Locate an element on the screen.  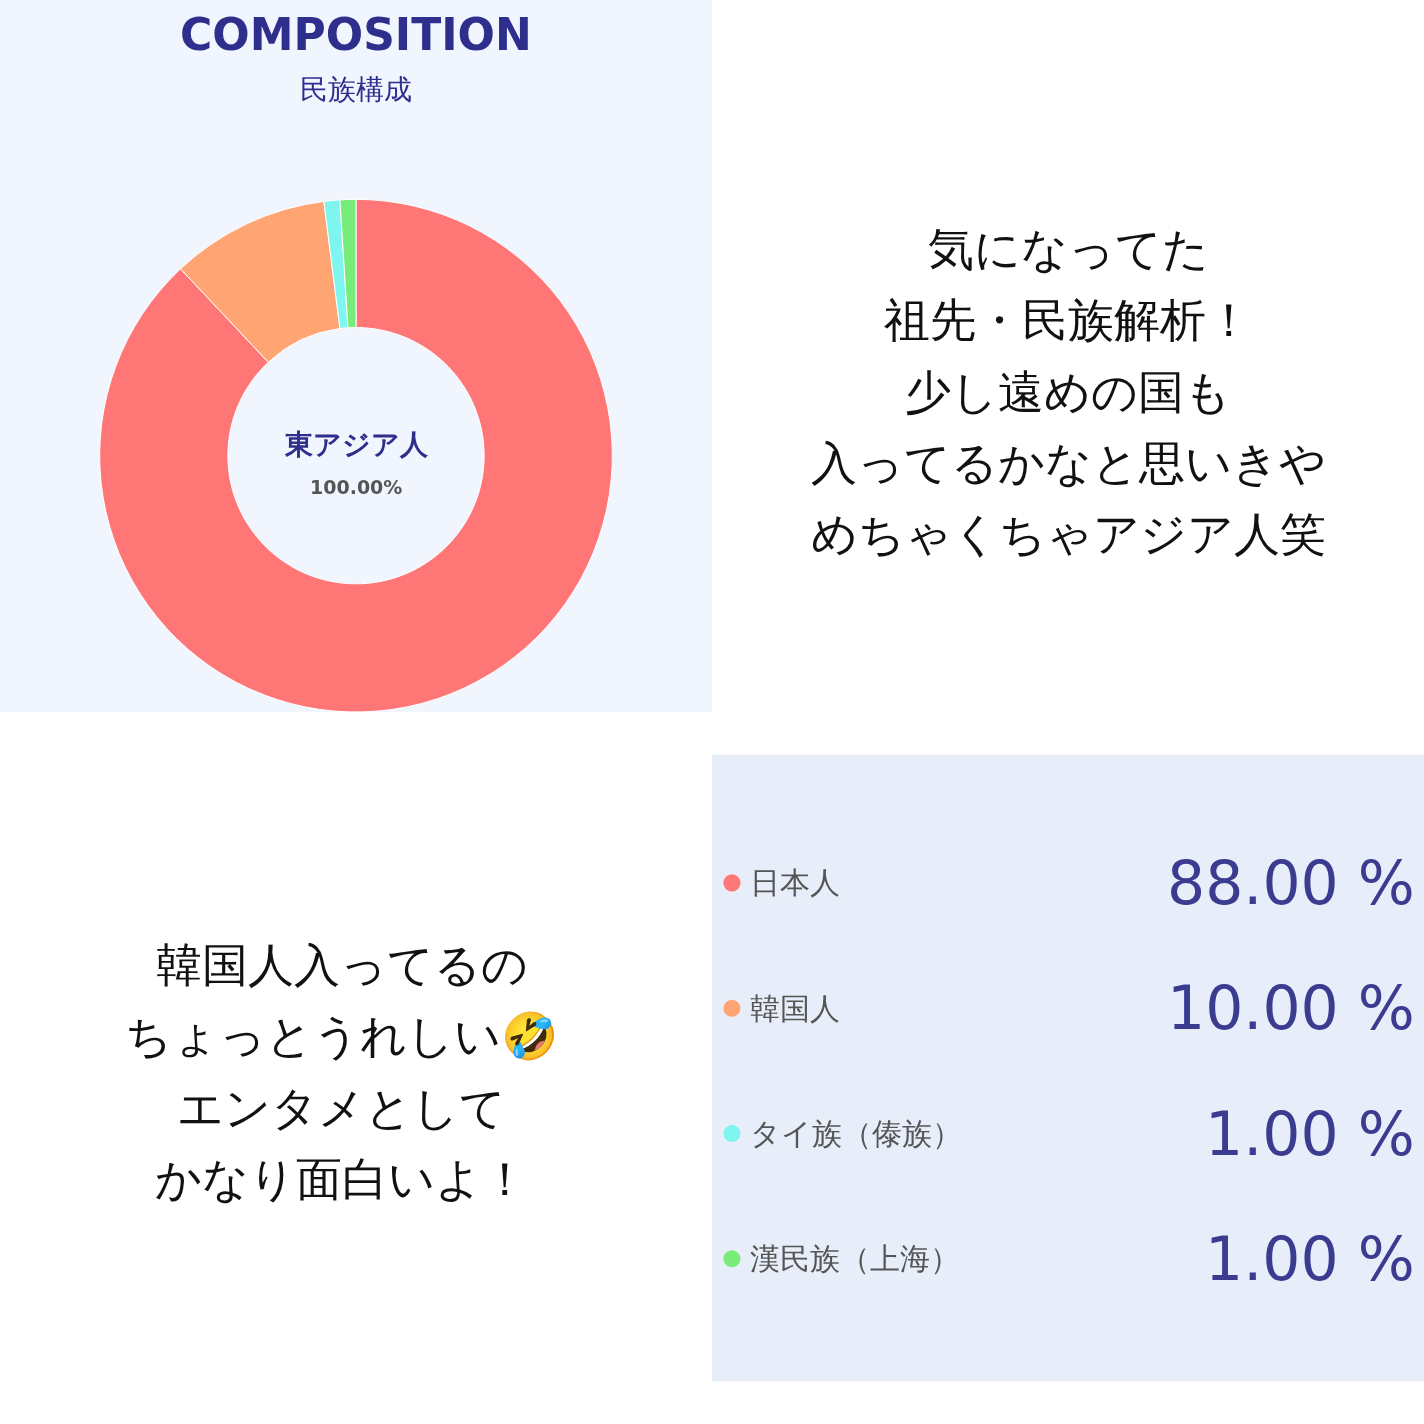
chart-subtitle: 民族構成 is located at coordinates (356, 89).